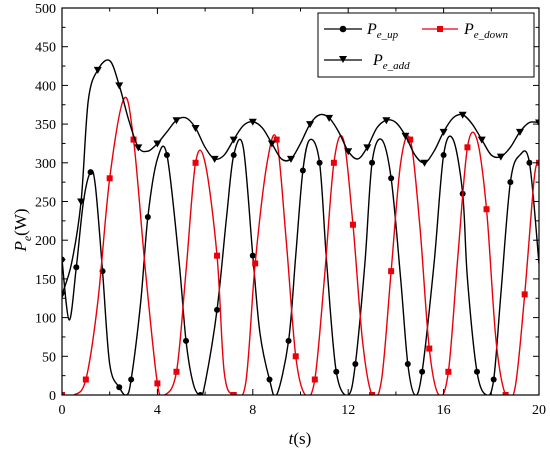  I want to click on legend-label-down-main: P, so click(468, 29).